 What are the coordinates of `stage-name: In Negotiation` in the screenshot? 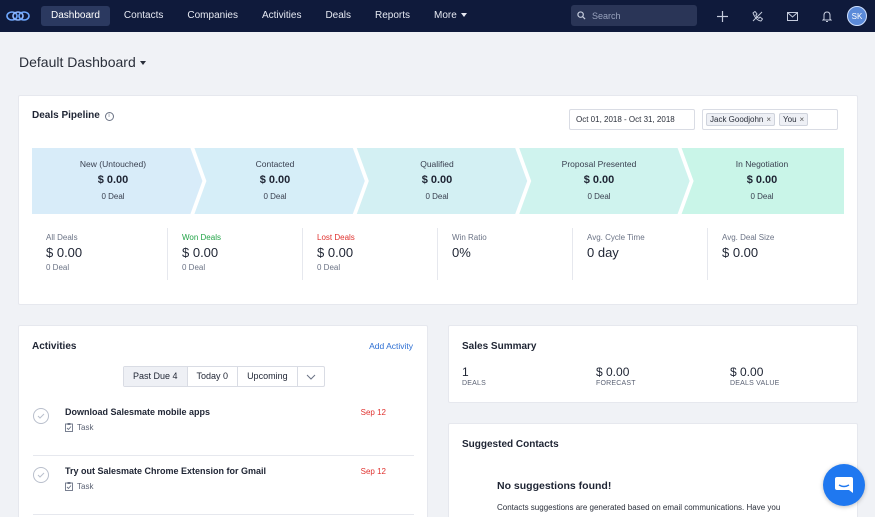 It's located at (762, 164).